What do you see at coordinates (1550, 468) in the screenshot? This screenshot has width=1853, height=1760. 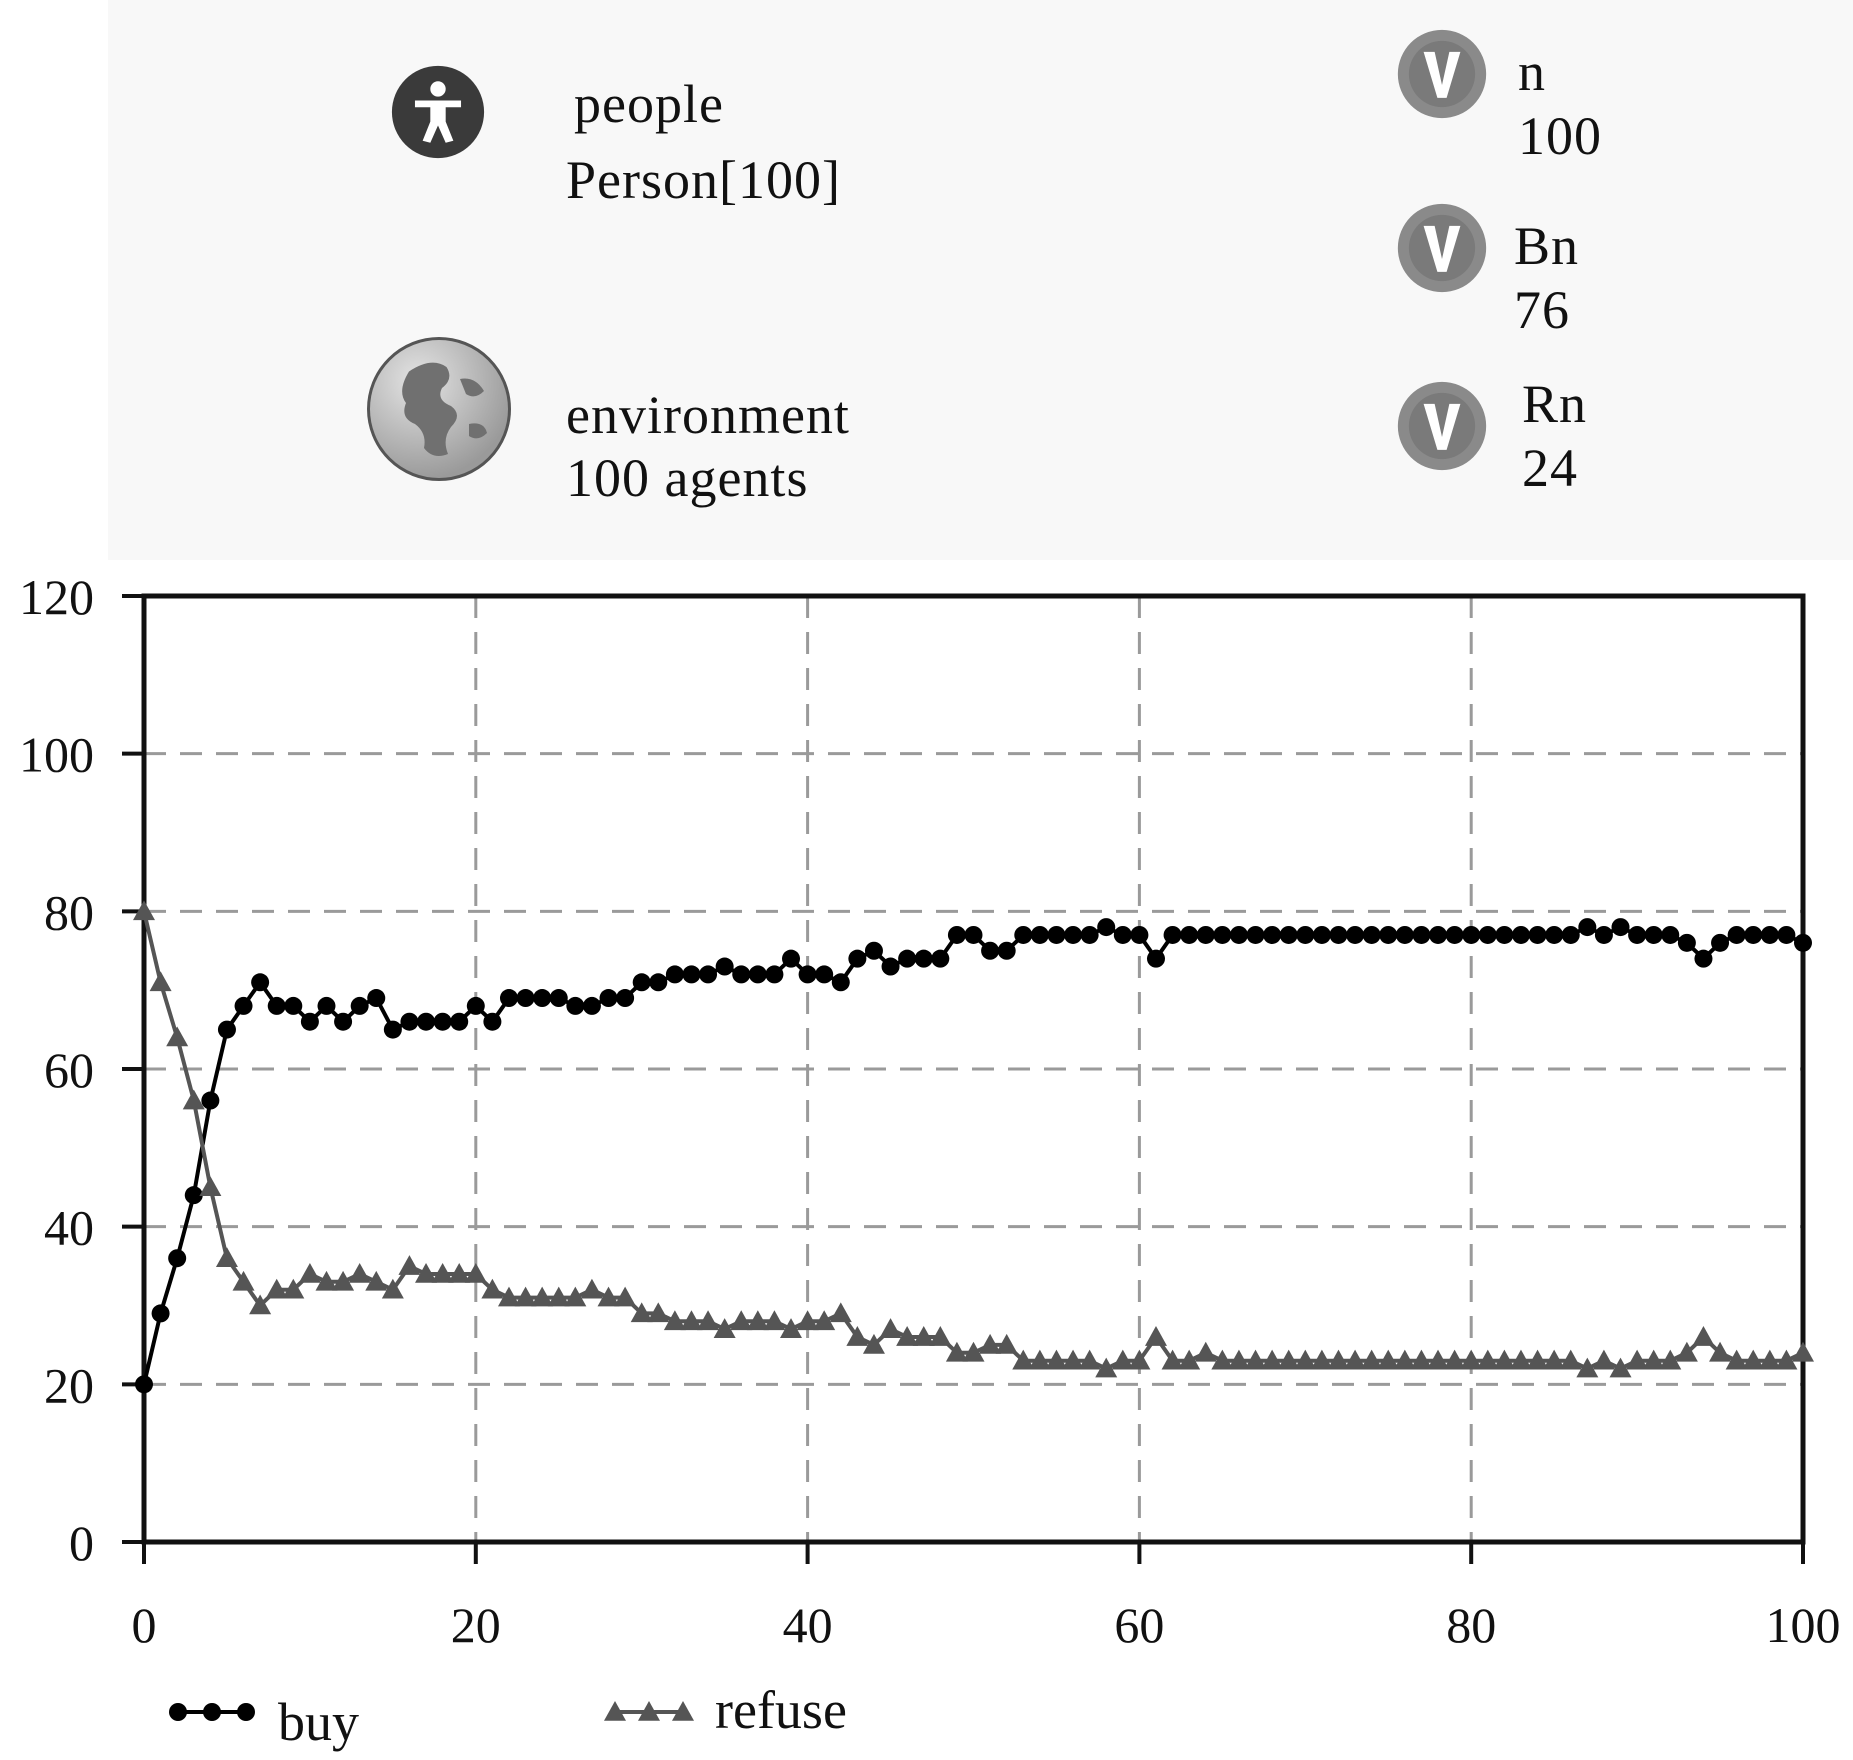 I see `variable-rn-value: 24` at bounding box center [1550, 468].